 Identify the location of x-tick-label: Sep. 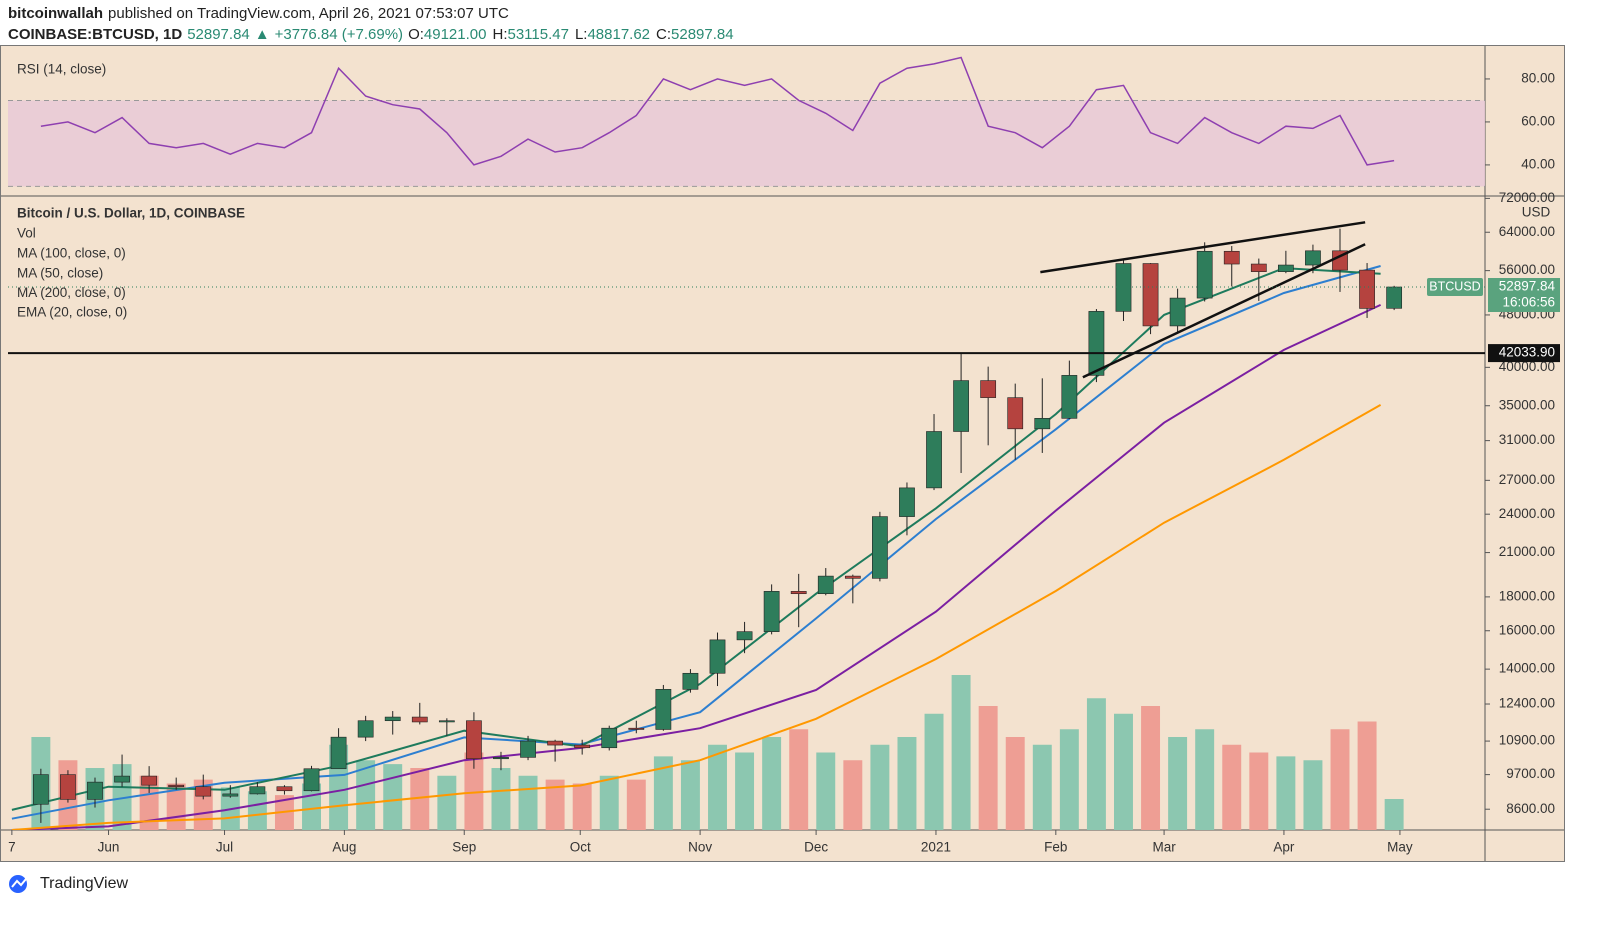
(464, 847).